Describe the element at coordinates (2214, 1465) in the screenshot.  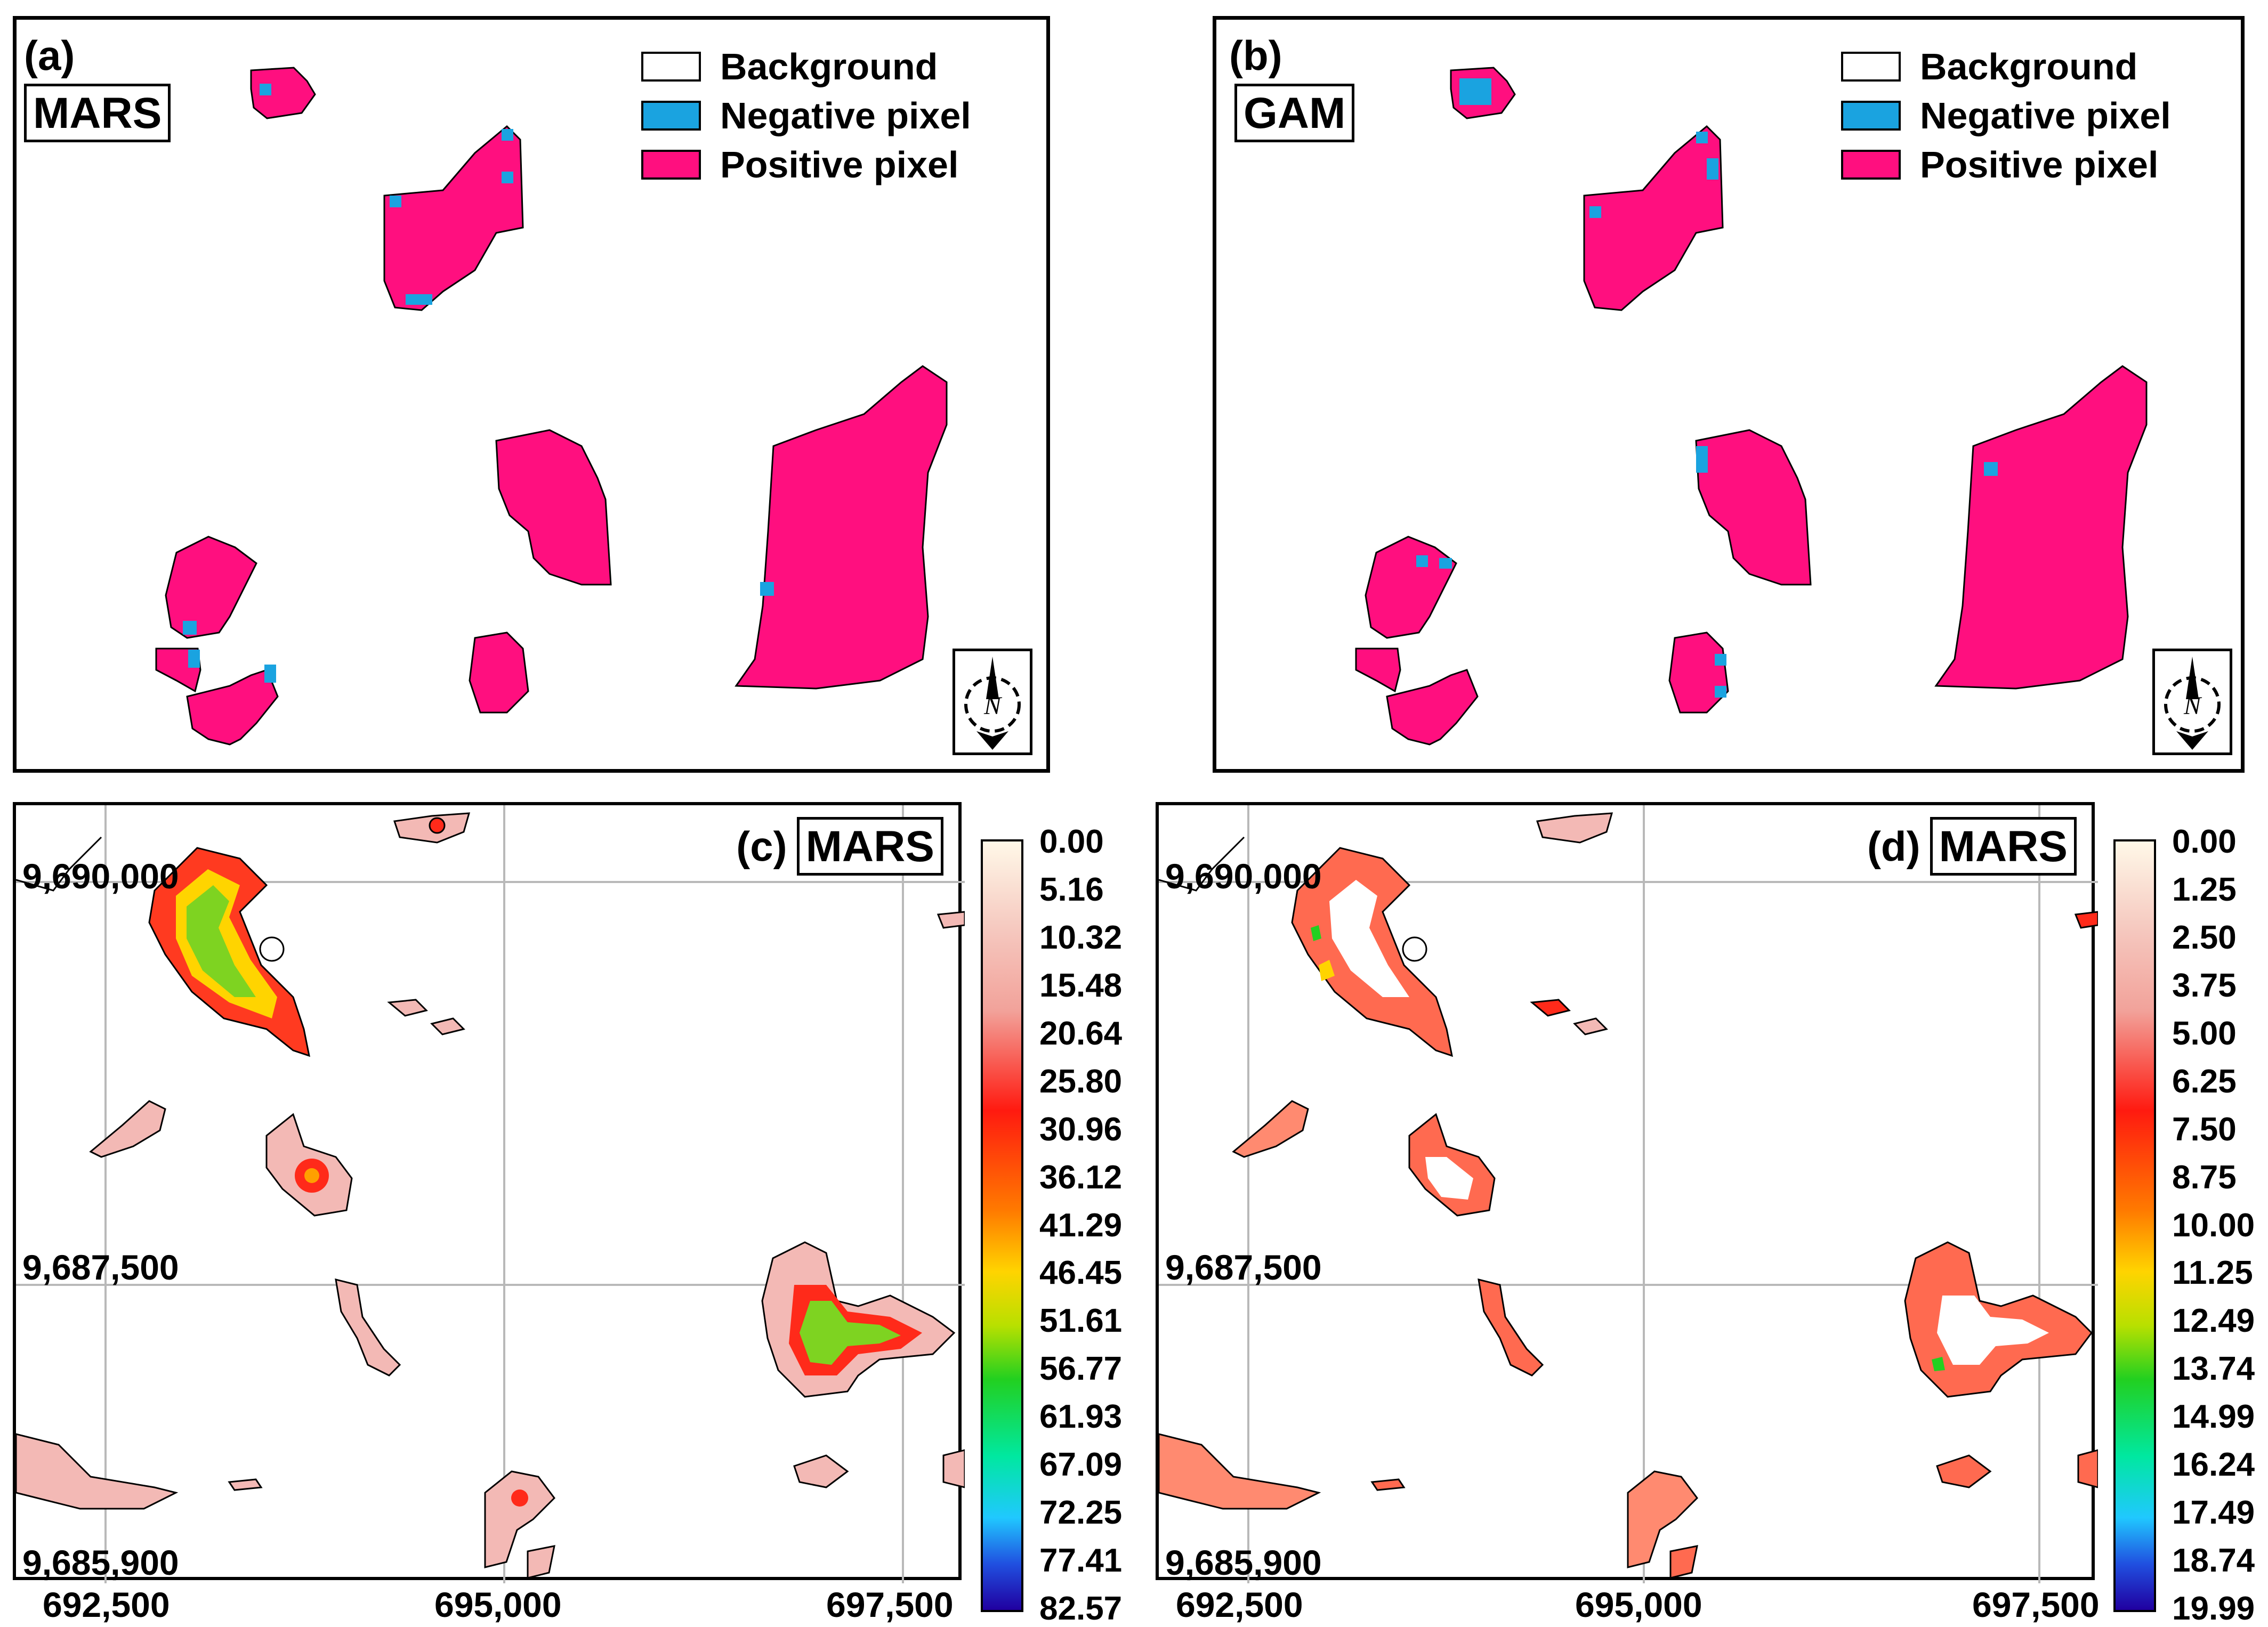
I see `colorbar-d-tick: 16.24` at that location.